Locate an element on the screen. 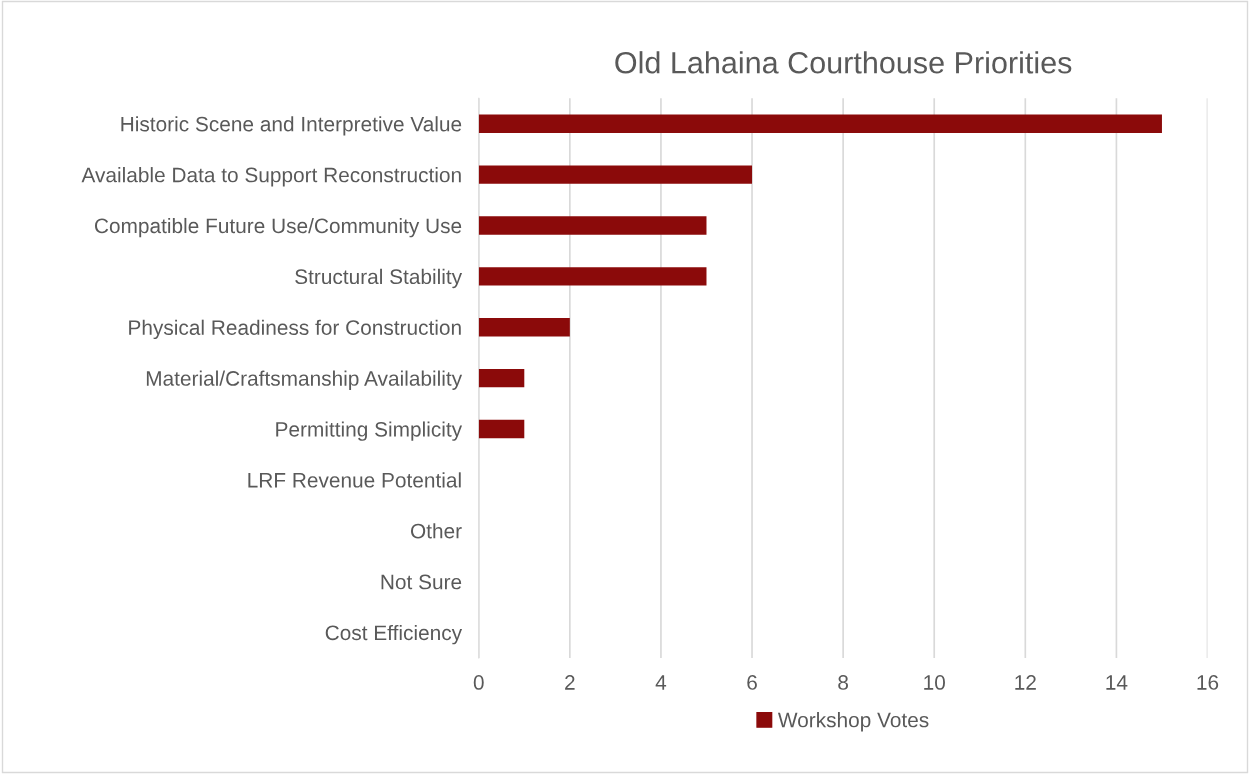  y-tick-label: Not Sure is located at coordinates (421, 582).